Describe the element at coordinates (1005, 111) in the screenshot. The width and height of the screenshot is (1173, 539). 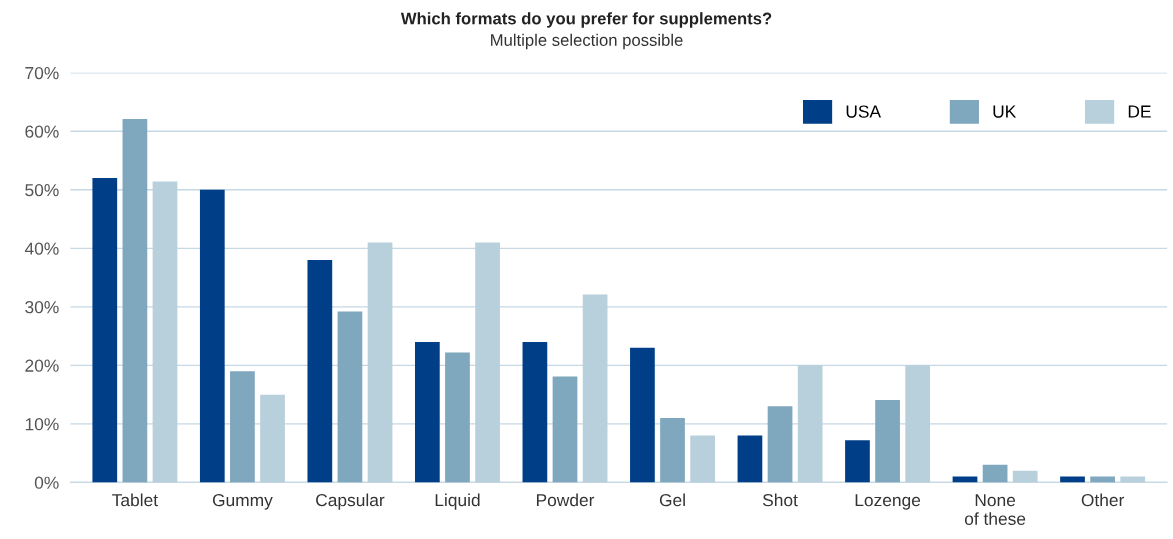
I see `legend-label: UK` at that location.